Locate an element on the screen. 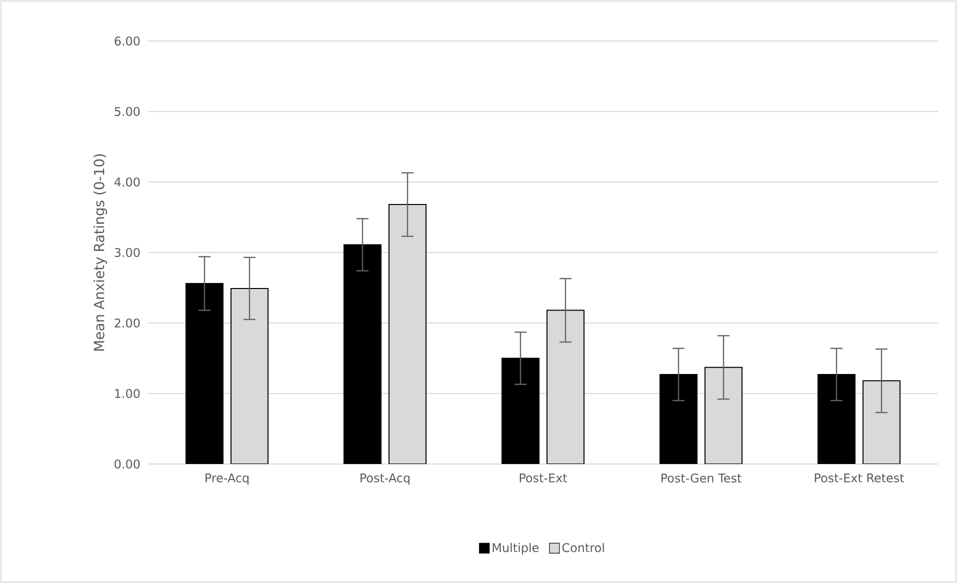  y-tick-label: 1.00 is located at coordinates (127, 393).